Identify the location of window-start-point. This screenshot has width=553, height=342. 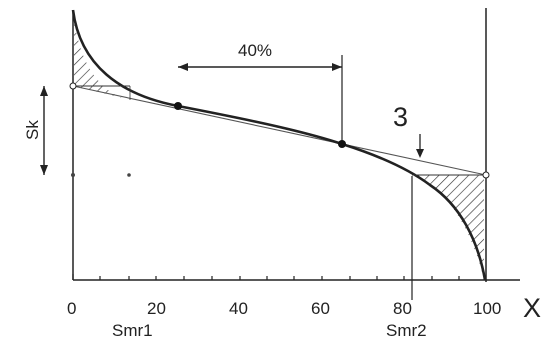
(178, 106).